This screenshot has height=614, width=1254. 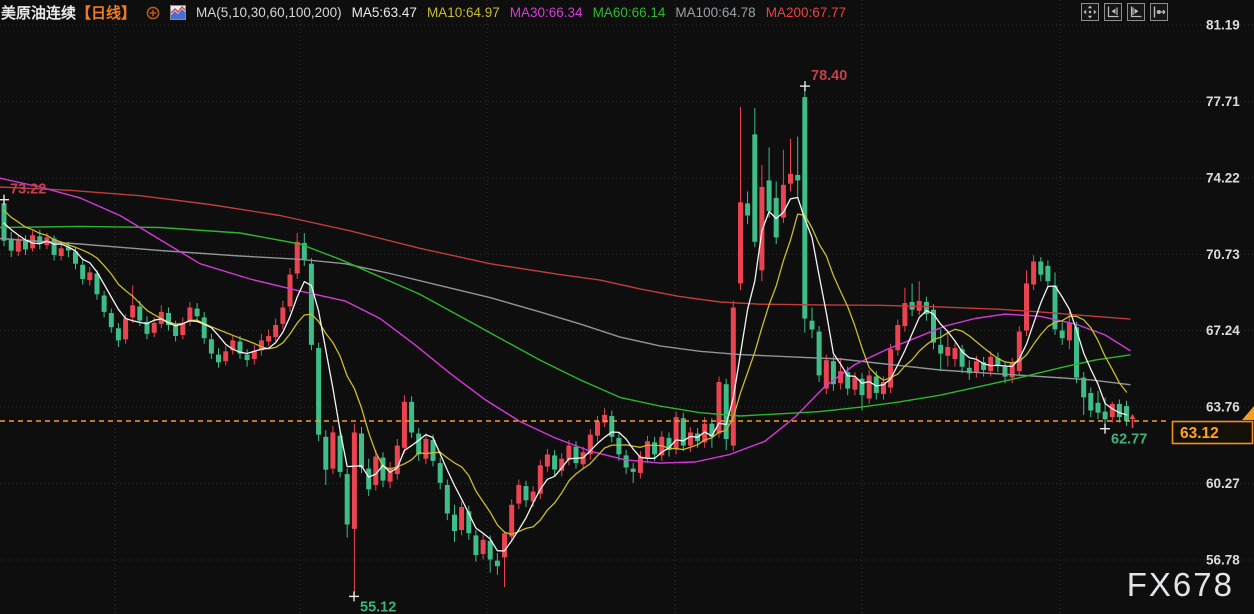 What do you see at coordinates (715, 12) in the screenshot?
I see `ma100-value: MA100:64.78` at bounding box center [715, 12].